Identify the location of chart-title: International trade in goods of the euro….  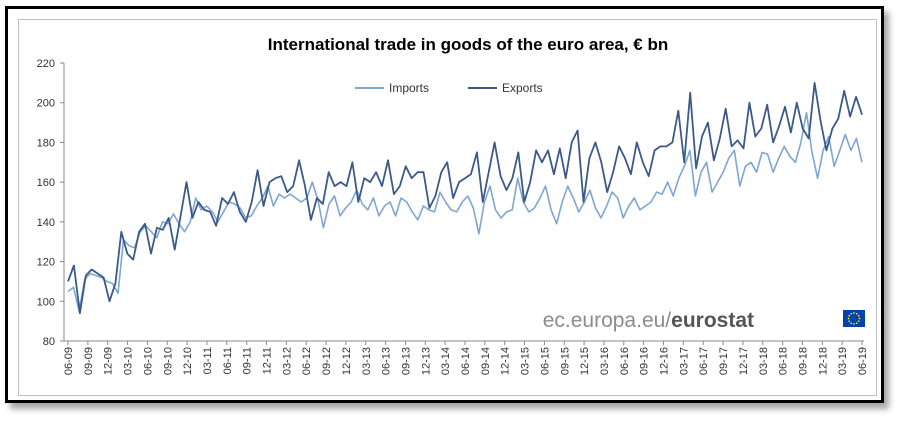
(468, 44).